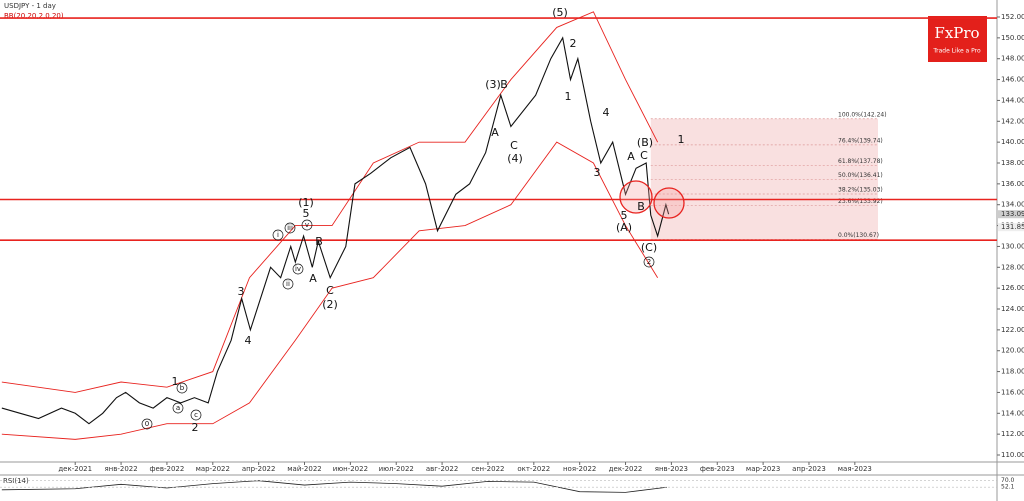 Image resolution: width=1024 pixels, height=501 pixels. I want to click on fib-label: 50.0%(136.41), so click(860, 175).